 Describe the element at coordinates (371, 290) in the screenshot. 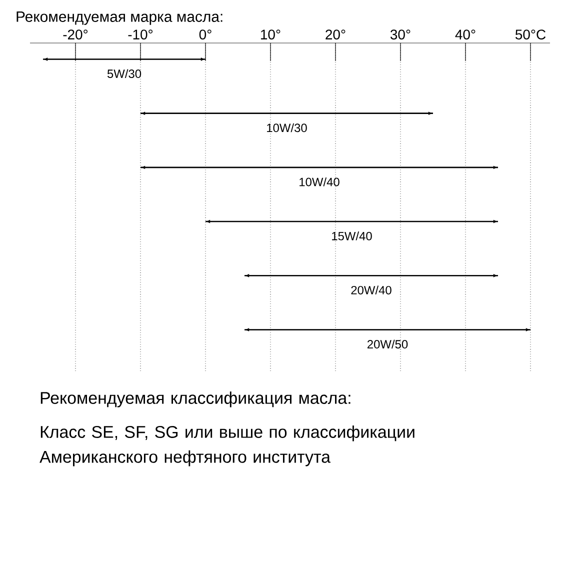

I see `y-tick-label: 20W/40` at that location.